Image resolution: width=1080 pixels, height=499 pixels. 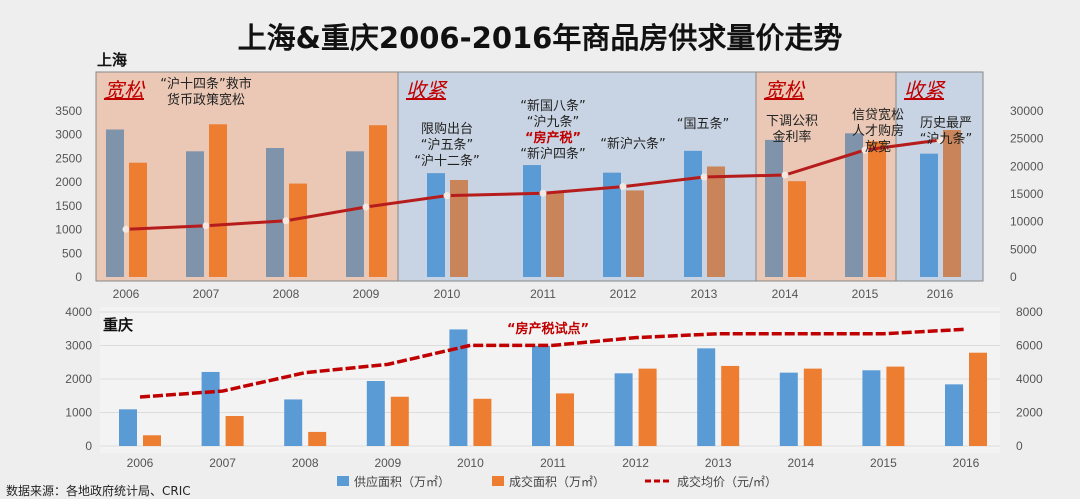 I want to click on chart-title: 上海&重庆2006-2016年商品房供求量价走势, so click(x=540, y=38).